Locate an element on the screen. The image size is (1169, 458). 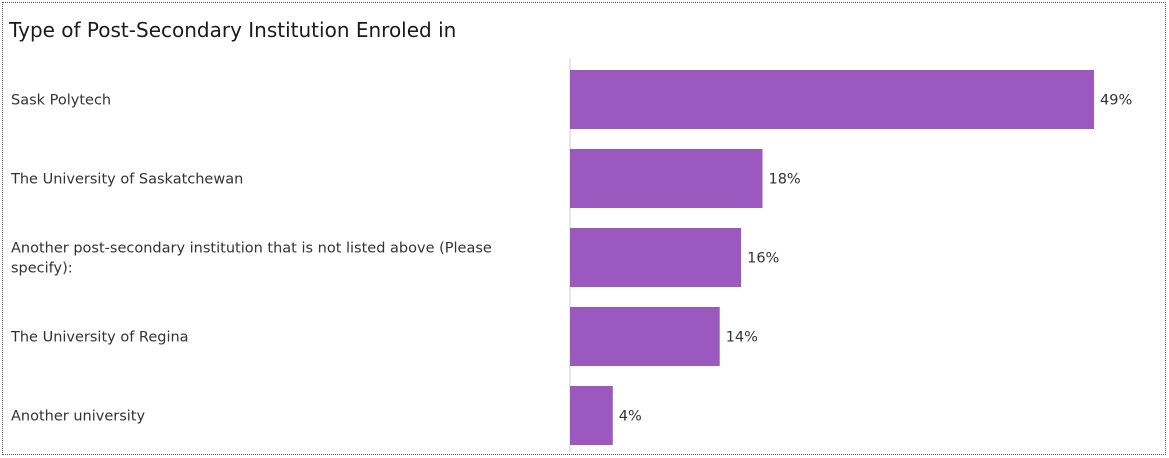
bar-value-label: 14% is located at coordinates (742, 338).